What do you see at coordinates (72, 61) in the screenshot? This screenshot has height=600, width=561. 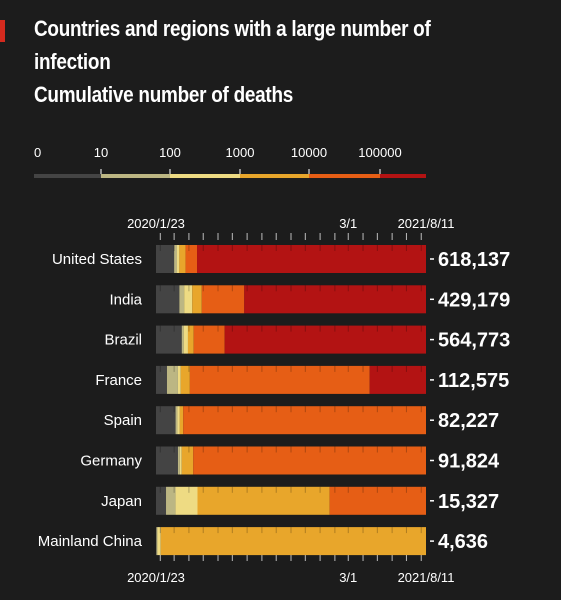 I see `title-line-2: infection` at bounding box center [72, 61].